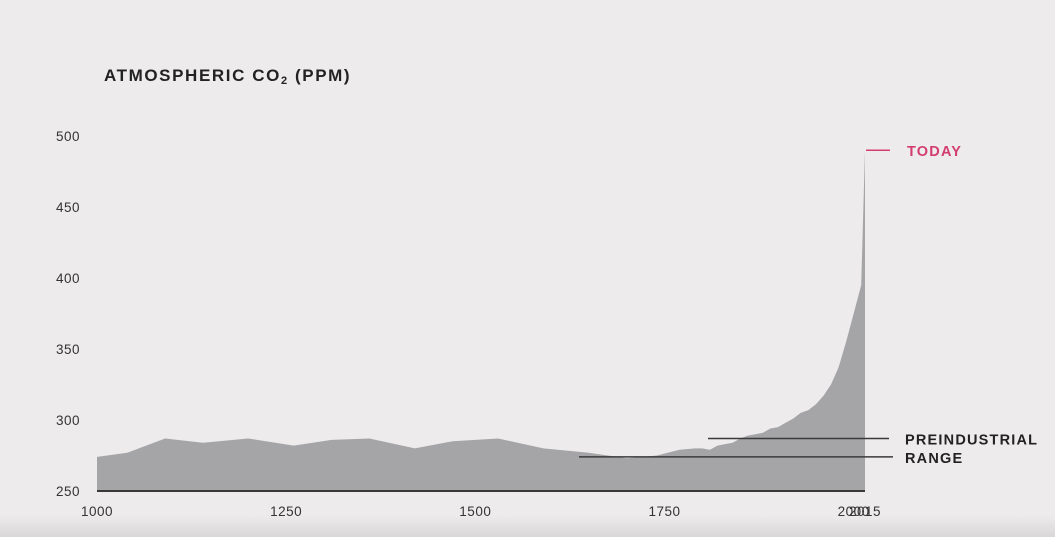  What do you see at coordinates (68, 136) in the screenshot?
I see `y-tick-label: 500` at bounding box center [68, 136].